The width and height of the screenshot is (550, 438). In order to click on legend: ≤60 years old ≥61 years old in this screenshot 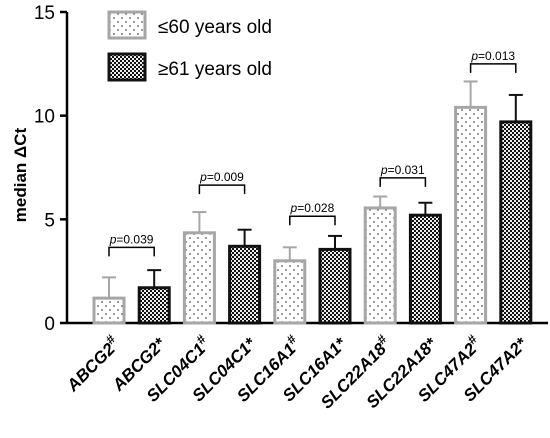, I will do `click(189, 46)`.